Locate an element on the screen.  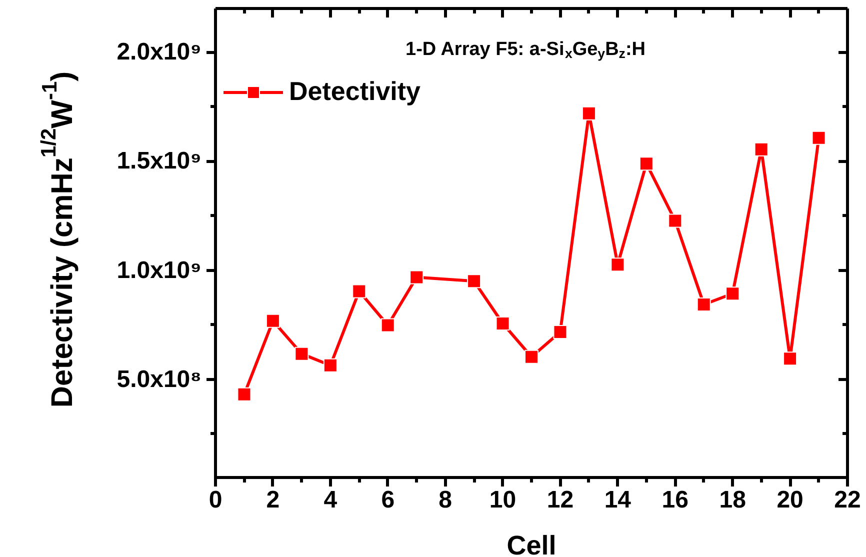
x-tick-label: 0 is located at coordinates (215, 500).